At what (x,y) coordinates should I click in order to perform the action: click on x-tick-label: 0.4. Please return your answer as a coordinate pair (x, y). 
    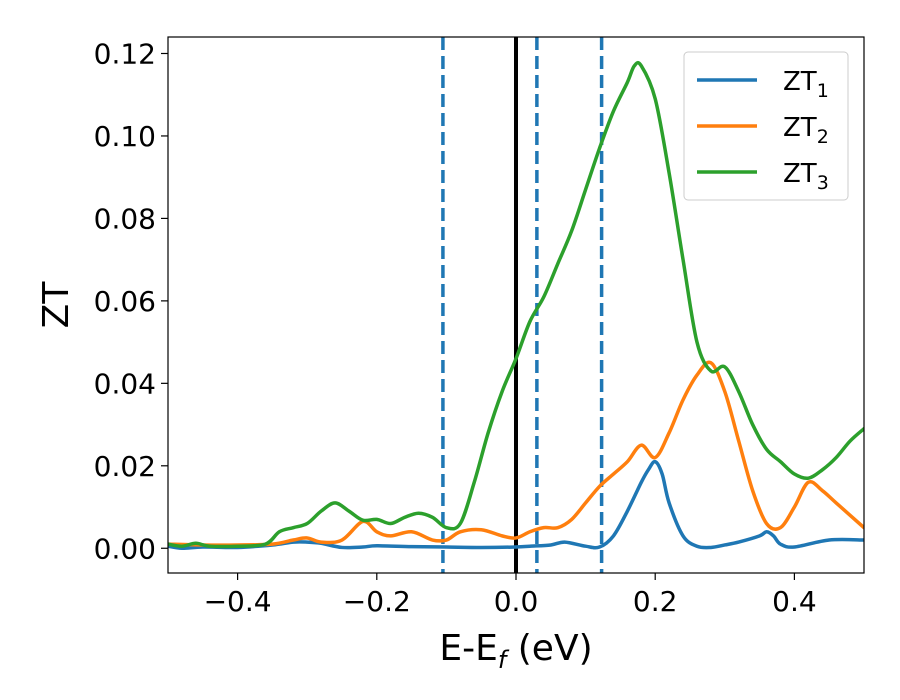
    Looking at the image, I should click on (794, 601).